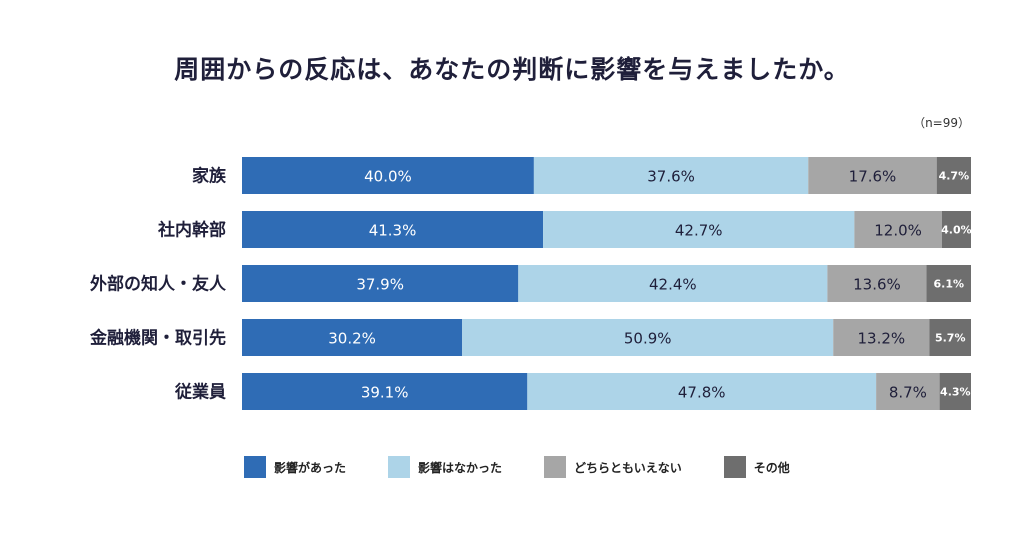 This screenshot has height=536, width=1024. I want to click on legend-swatch-neutral, so click(555, 467).